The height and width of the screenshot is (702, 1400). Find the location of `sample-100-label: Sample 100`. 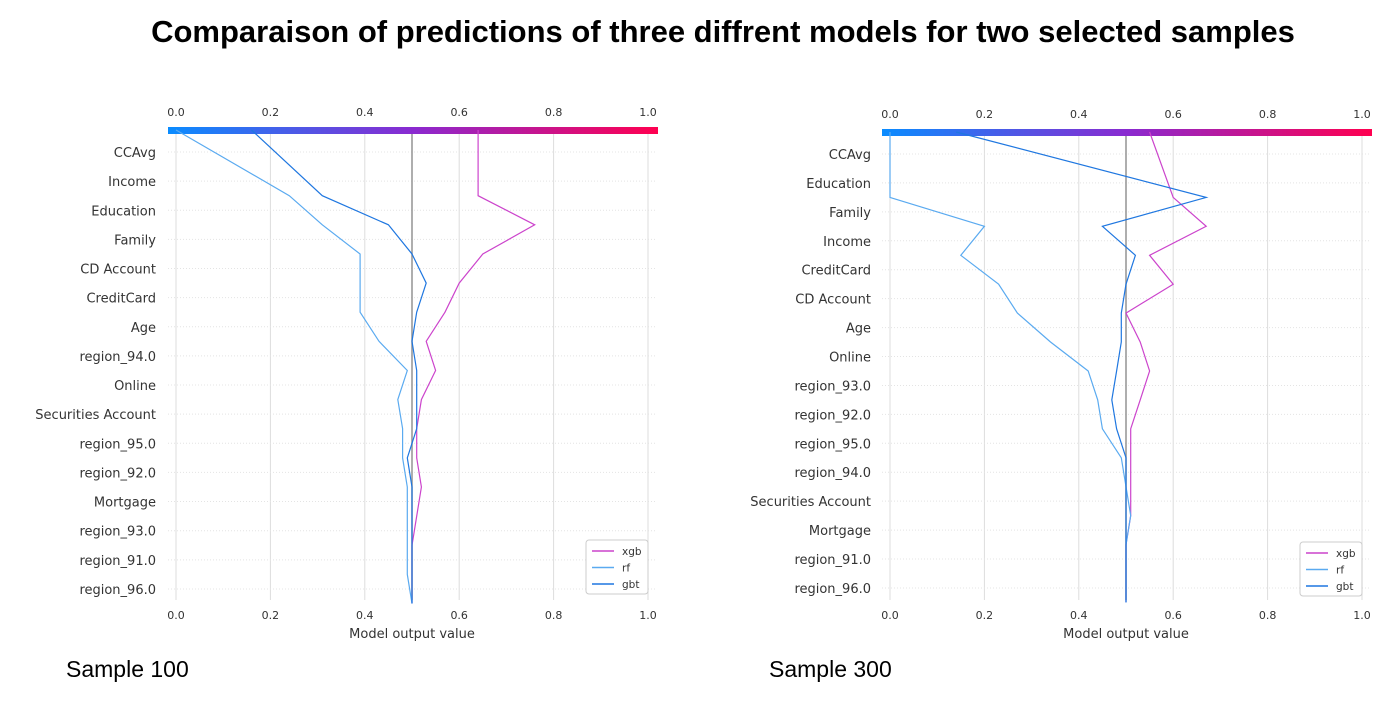

sample-100-label: Sample 100 is located at coordinates (127, 669).